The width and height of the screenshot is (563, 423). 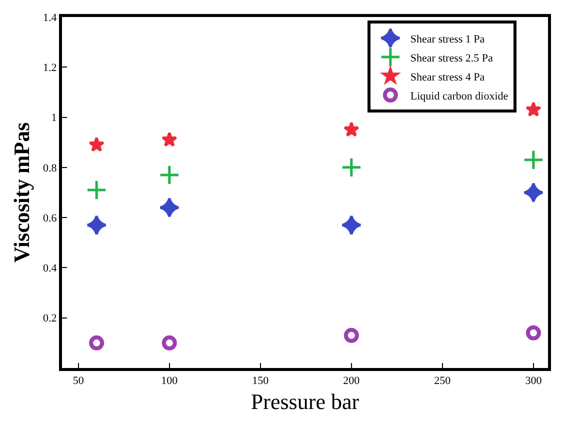 I want to click on y-tick-label: 0.6, so click(x=50, y=218).